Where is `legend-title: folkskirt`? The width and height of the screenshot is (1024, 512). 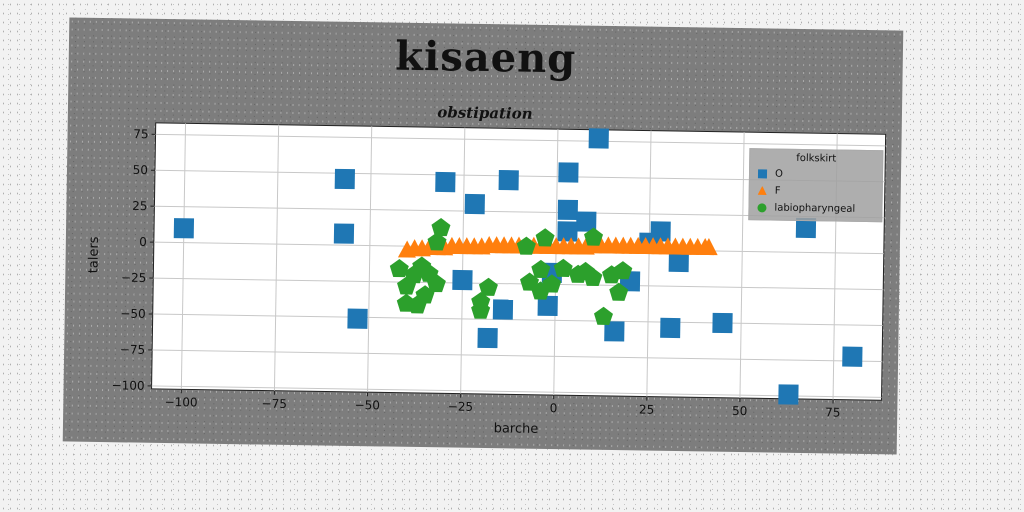
legend-title: folkskirt is located at coordinates (816, 158).